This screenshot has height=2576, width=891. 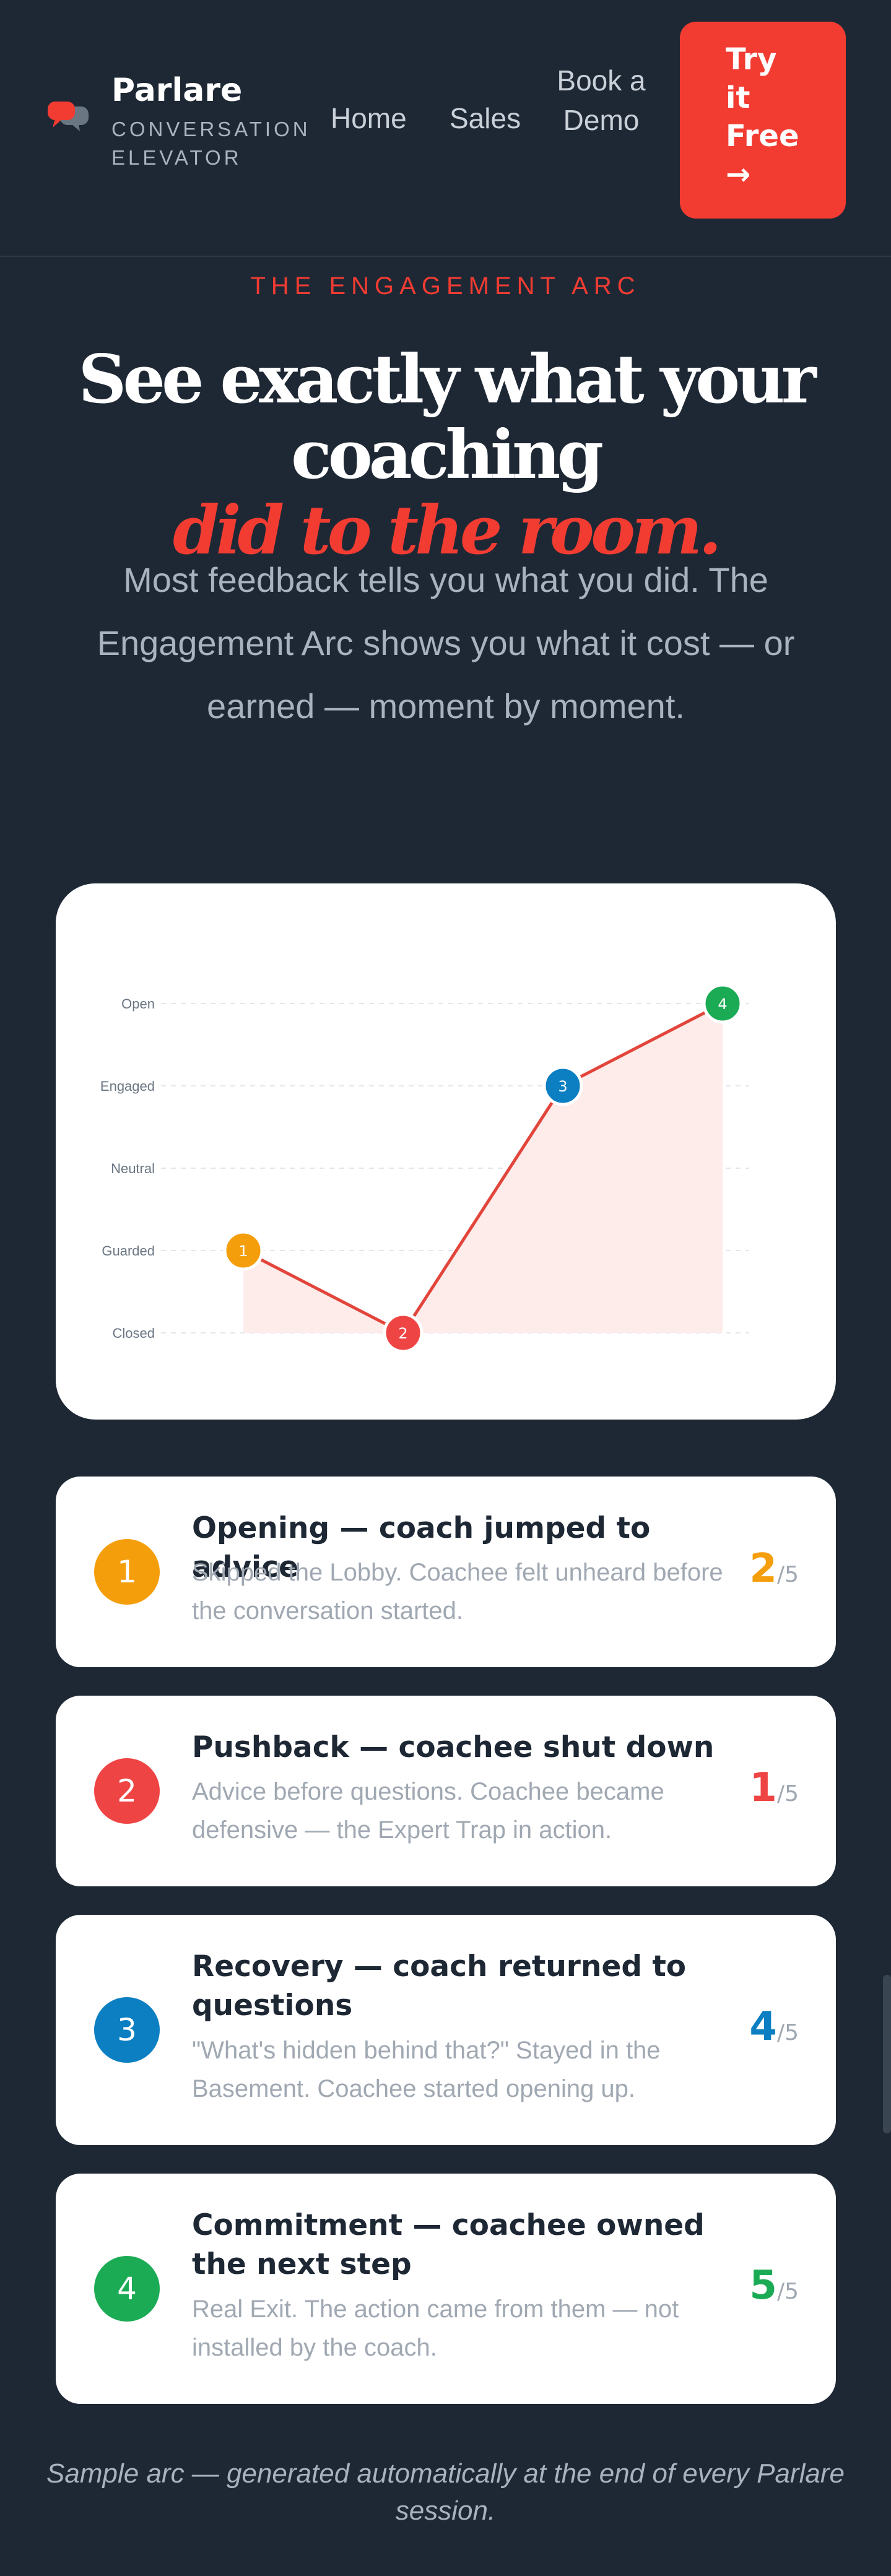 I want to click on arc-area, so click(x=483, y=1168).